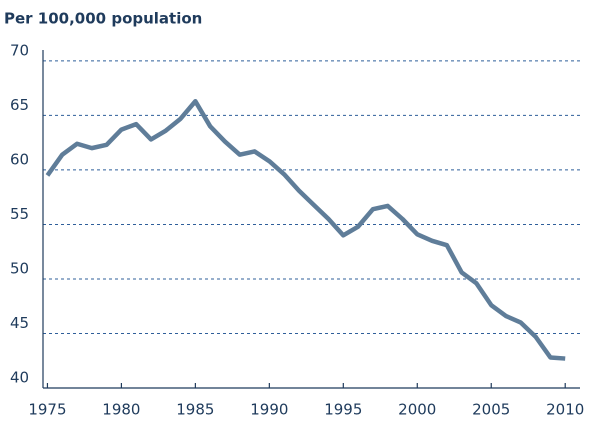  Describe the element at coordinates (417, 410) in the screenshot. I see `x-tick-label: 2000` at that location.